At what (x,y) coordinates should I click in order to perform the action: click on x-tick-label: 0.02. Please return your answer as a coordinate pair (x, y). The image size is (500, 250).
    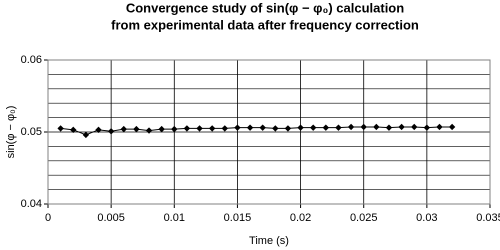
    Looking at the image, I should click on (300, 218).